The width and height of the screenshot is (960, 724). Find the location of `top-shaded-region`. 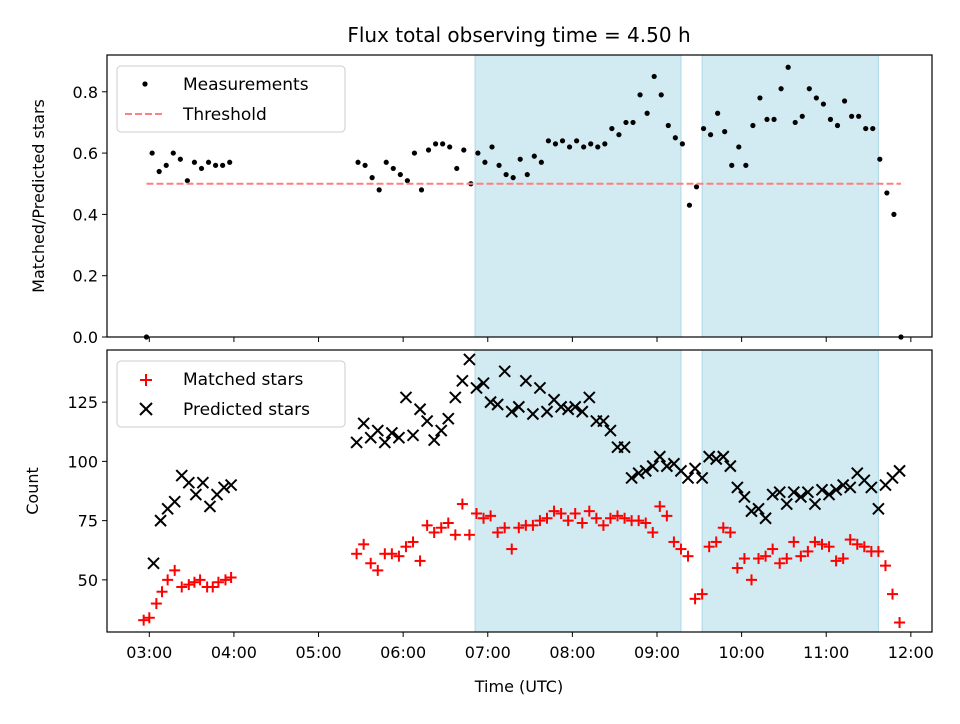

top-shaded-region is located at coordinates (578, 196).